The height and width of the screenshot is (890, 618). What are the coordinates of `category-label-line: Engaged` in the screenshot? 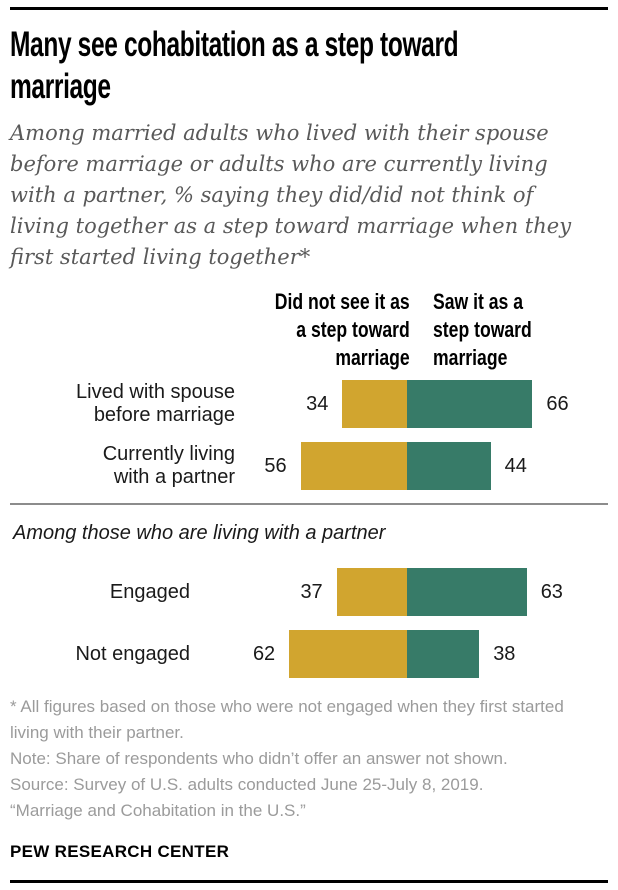 It's located at (149, 591).